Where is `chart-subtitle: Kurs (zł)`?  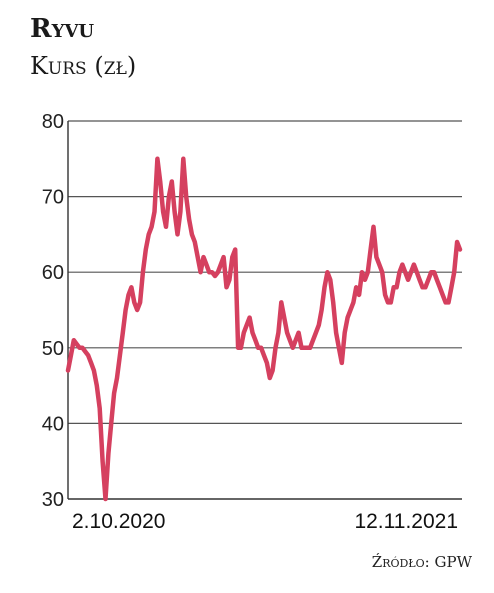 chart-subtitle: Kurs (zł) is located at coordinates (83, 66).